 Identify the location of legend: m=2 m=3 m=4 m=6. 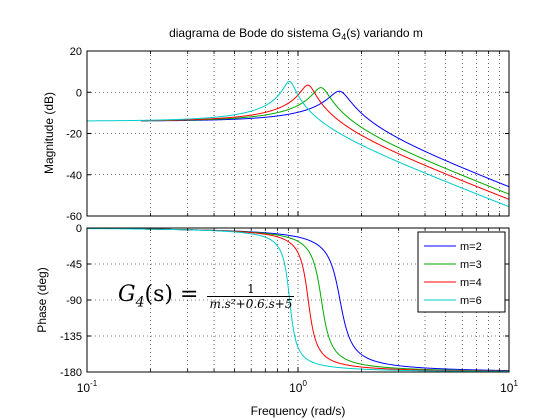
(461, 272).